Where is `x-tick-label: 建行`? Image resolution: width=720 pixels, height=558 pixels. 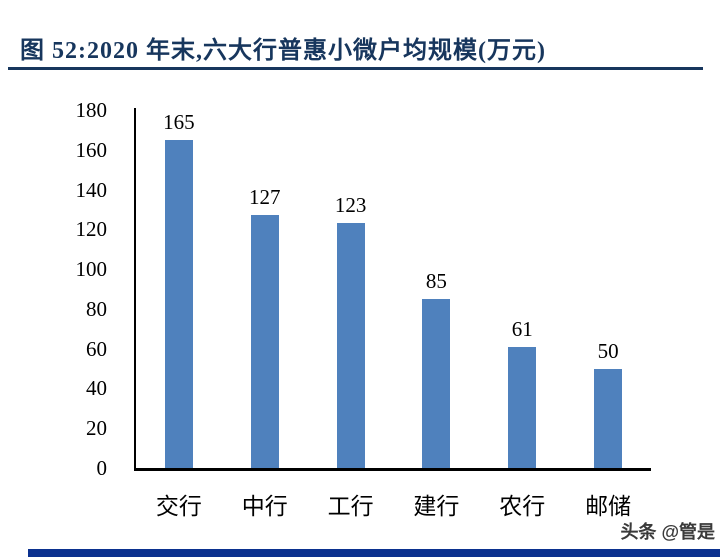 x-tick-label: 建行 is located at coordinates (436, 506).